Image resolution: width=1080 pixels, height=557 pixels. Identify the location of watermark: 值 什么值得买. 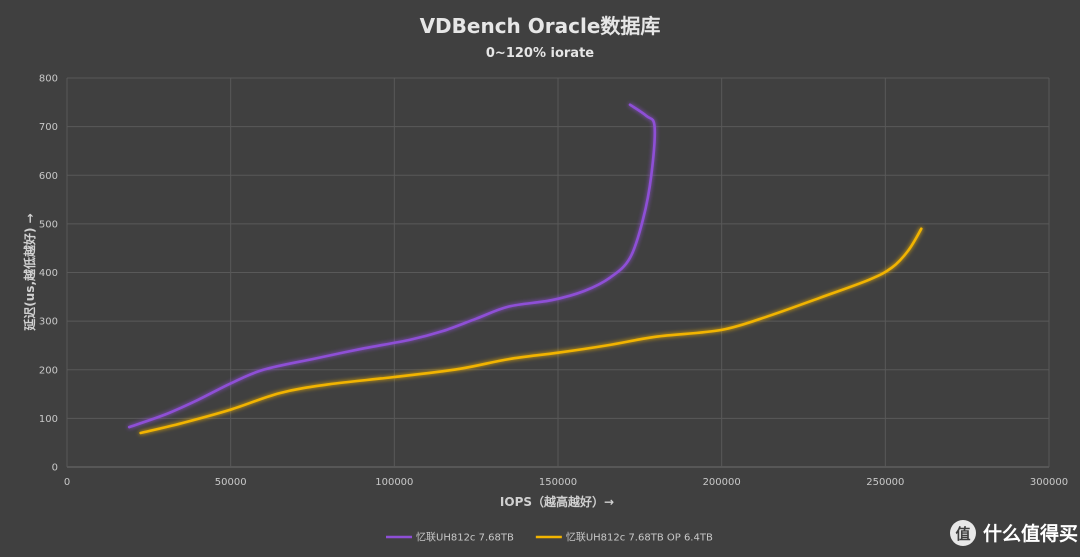
(1014, 533).